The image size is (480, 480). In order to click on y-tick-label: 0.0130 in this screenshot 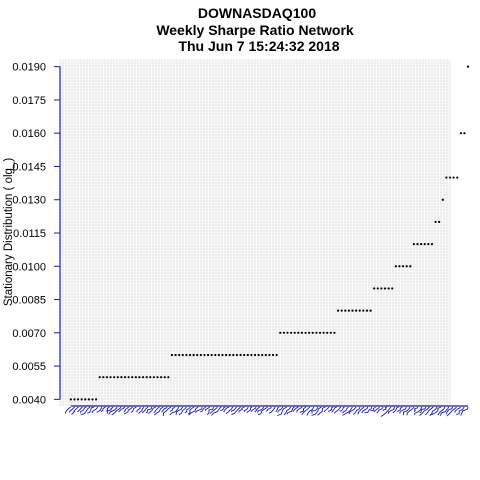, I will do `click(29, 201)`.